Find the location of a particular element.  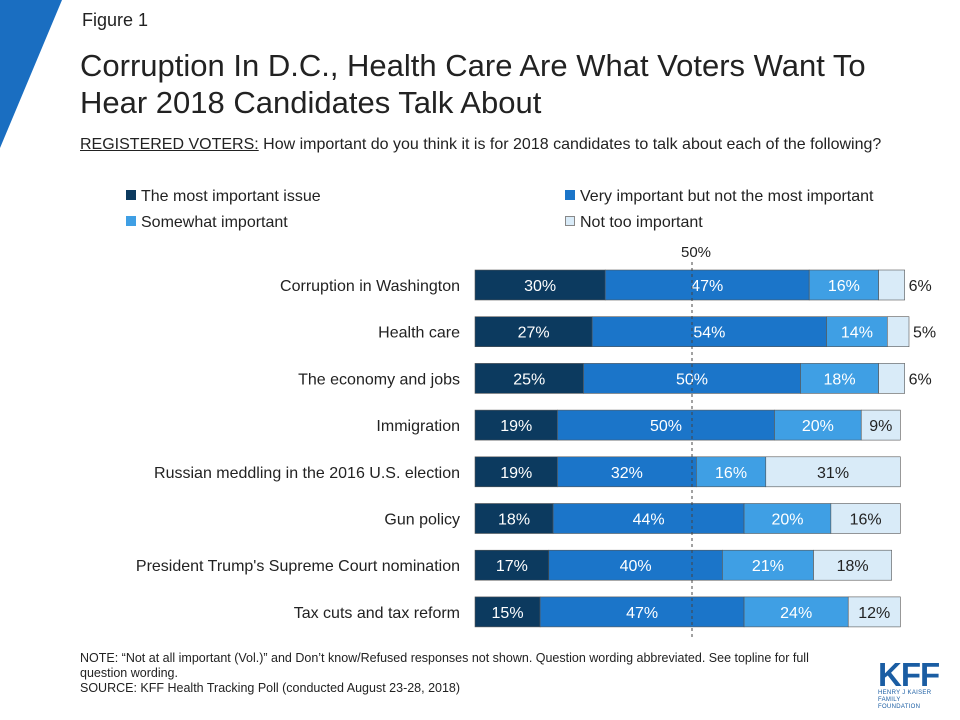

data-label-very: 32% is located at coordinates (627, 473).